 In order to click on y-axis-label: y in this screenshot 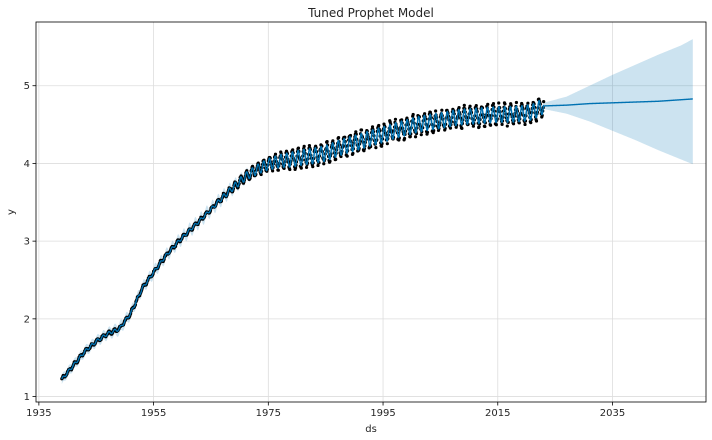, I will do `click(11, 212)`.